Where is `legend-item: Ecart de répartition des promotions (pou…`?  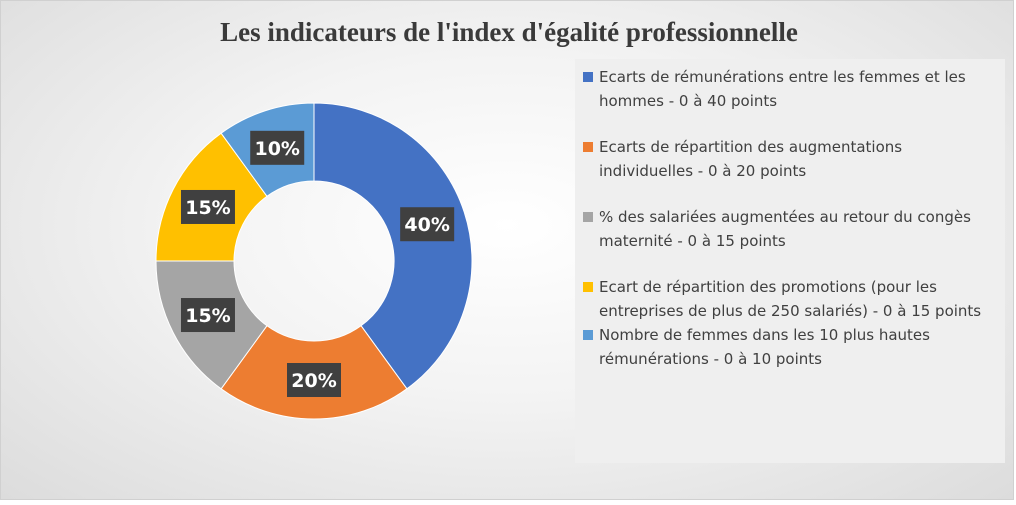 legend-item: Ecart de répartition des promotions (pou… is located at coordinates (789, 299).